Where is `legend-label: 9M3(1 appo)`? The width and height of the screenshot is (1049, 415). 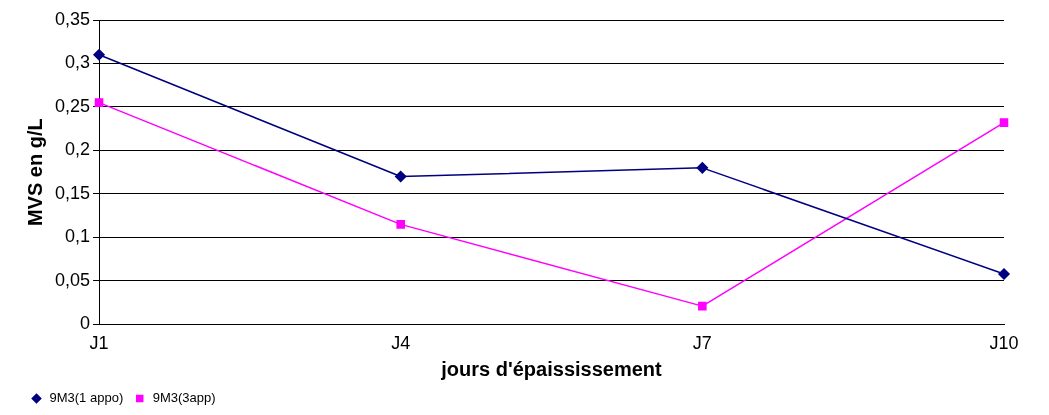 legend-label: 9M3(1 appo) is located at coordinates (86, 398).